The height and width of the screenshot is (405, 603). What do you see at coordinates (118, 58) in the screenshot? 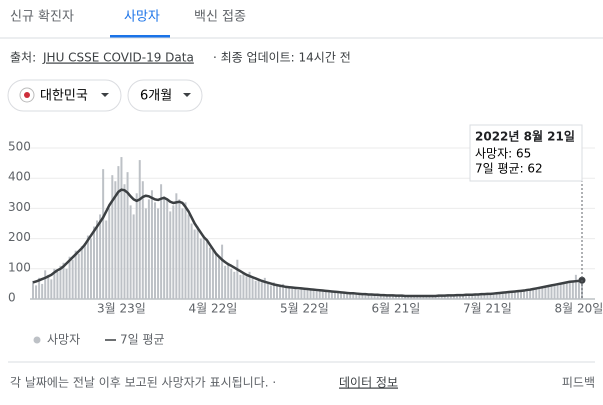
I see `source-link: JHU CSSE COVID-19 Data` at bounding box center [118, 58].